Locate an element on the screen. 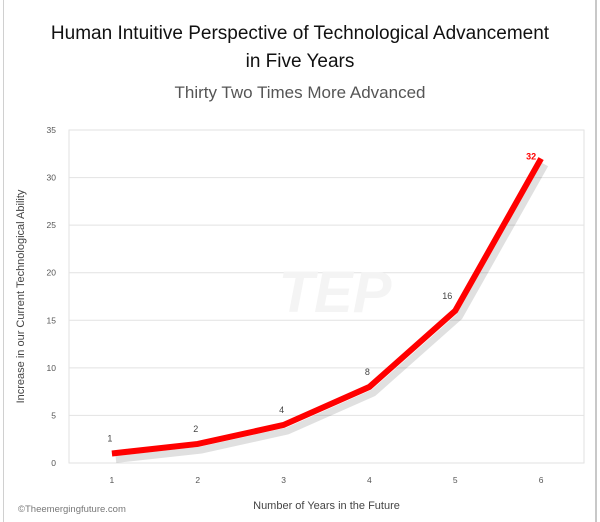  y-tick-label: 35 is located at coordinates (52, 130).